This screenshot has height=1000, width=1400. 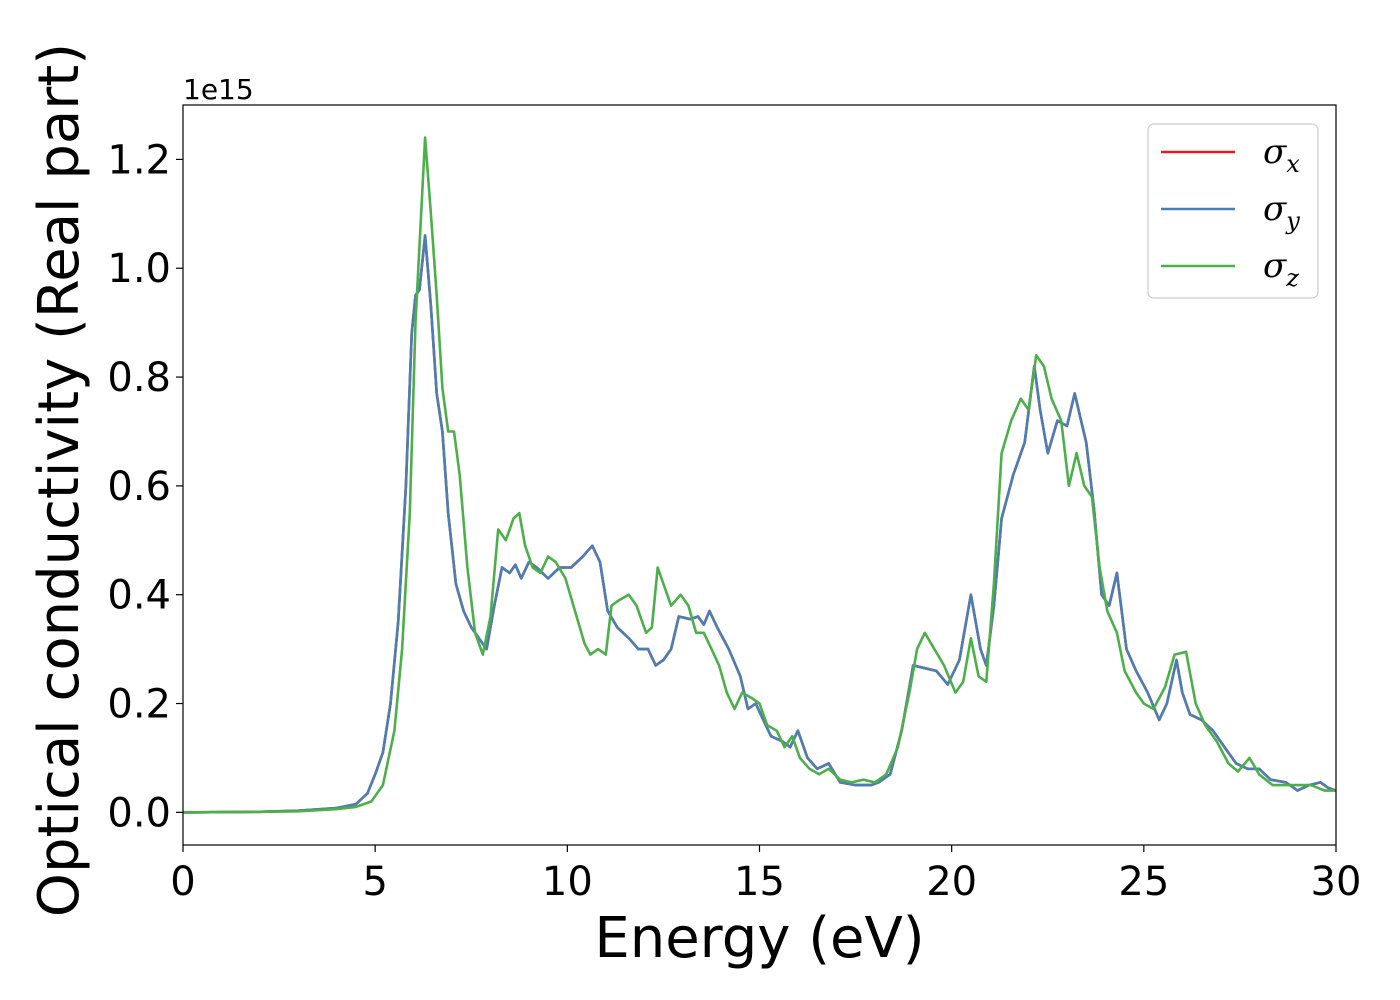 What do you see at coordinates (374, 882) in the screenshot?
I see `x-tick-label: 5` at bounding box center [374, 882].